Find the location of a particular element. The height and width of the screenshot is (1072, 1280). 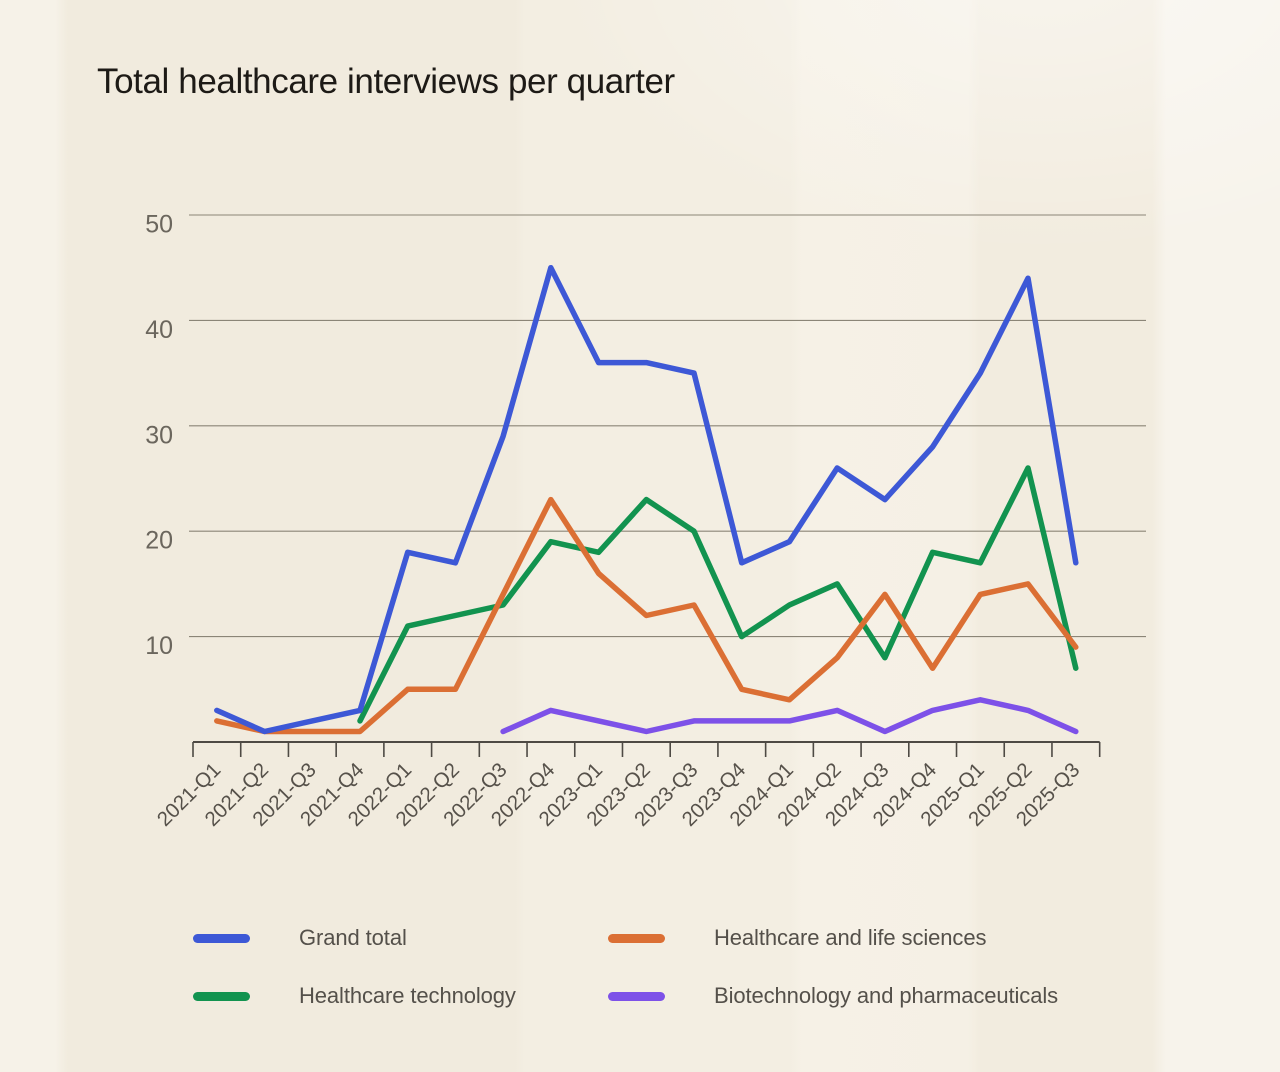

series-line-biotechnology-and-pharmaceuticals is located at coordinates (789, 716).